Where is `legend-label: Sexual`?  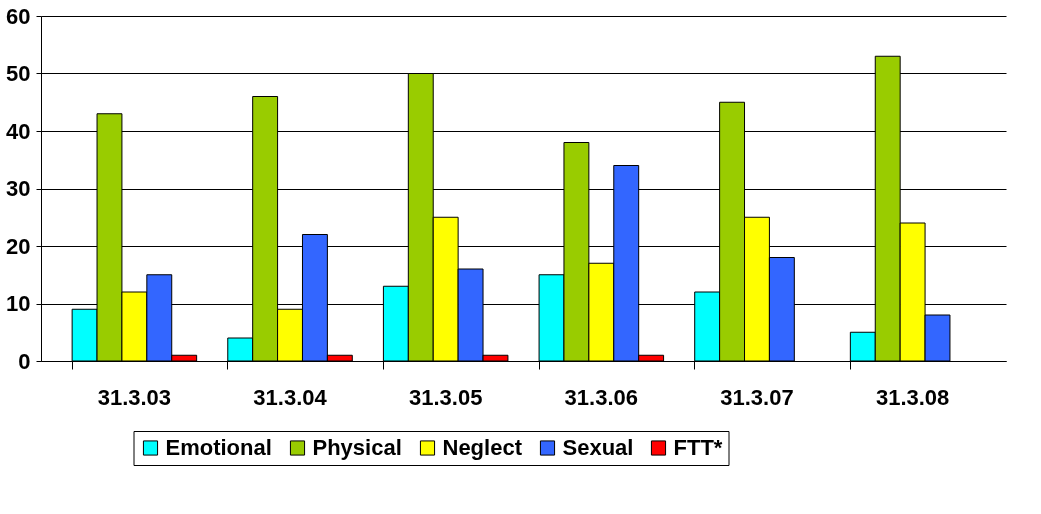
legend-label: Sexual is located at coordinates (598, 447).